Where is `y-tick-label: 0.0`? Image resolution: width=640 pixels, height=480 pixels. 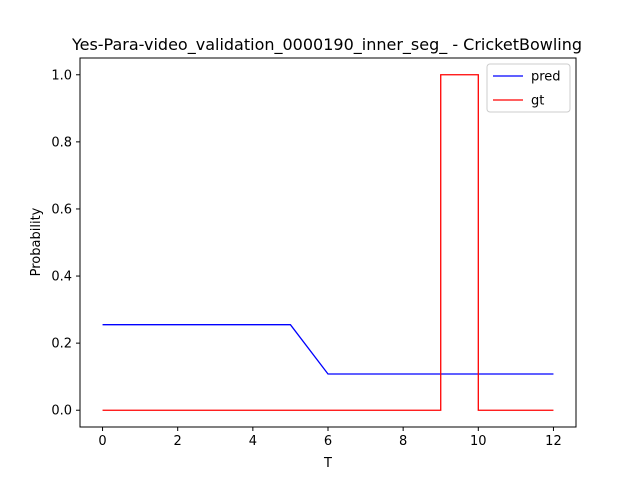
y-tick-label: 0.0 is located at coordinates (61, 411).